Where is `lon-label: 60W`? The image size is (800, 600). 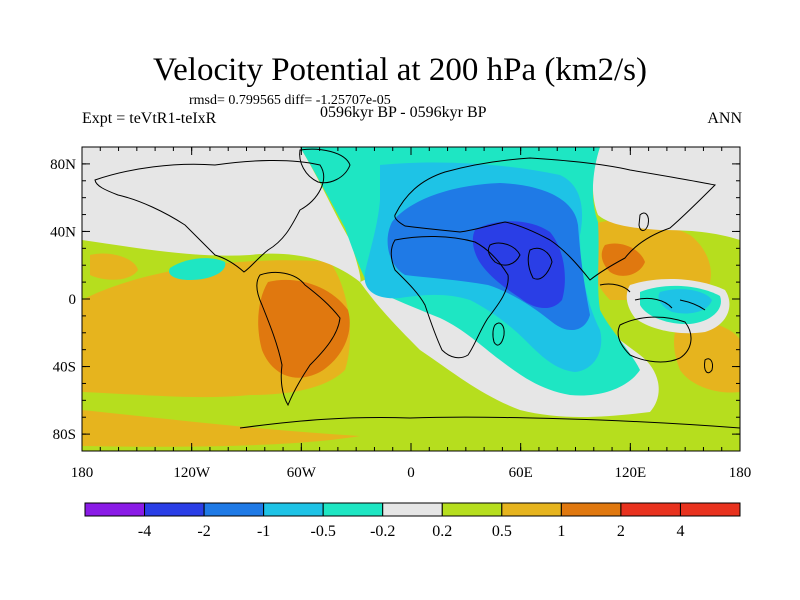 lon-label: 60W is located at coordinates (302, 473).